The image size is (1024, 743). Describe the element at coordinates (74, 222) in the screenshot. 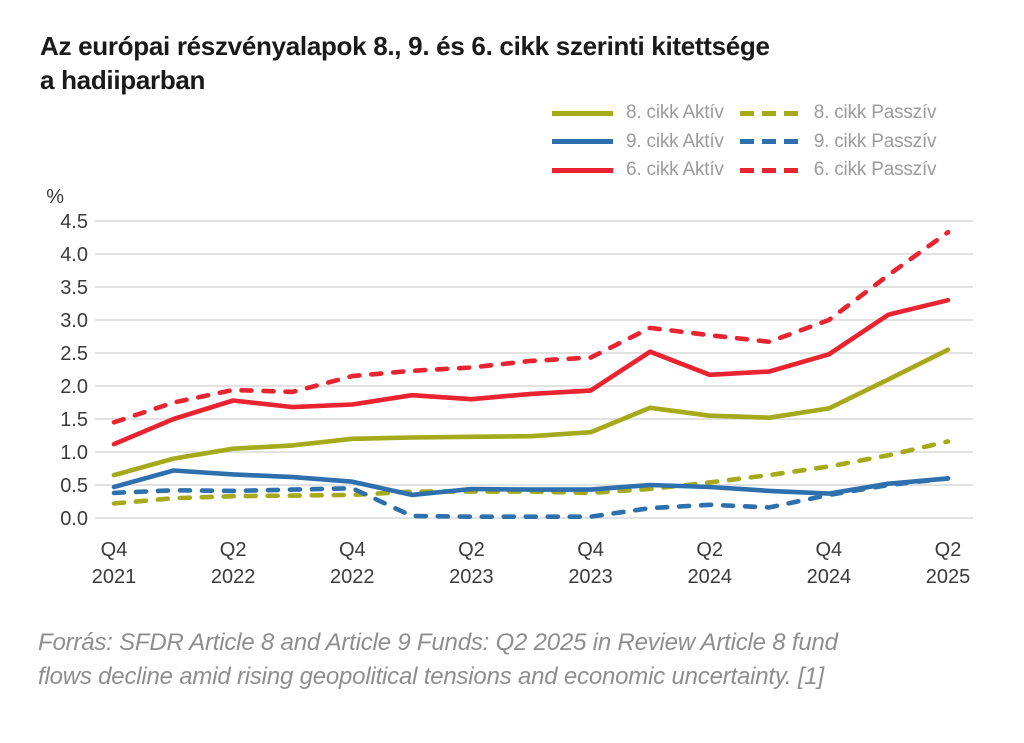

I see `svg-text: 4.5` at that location.